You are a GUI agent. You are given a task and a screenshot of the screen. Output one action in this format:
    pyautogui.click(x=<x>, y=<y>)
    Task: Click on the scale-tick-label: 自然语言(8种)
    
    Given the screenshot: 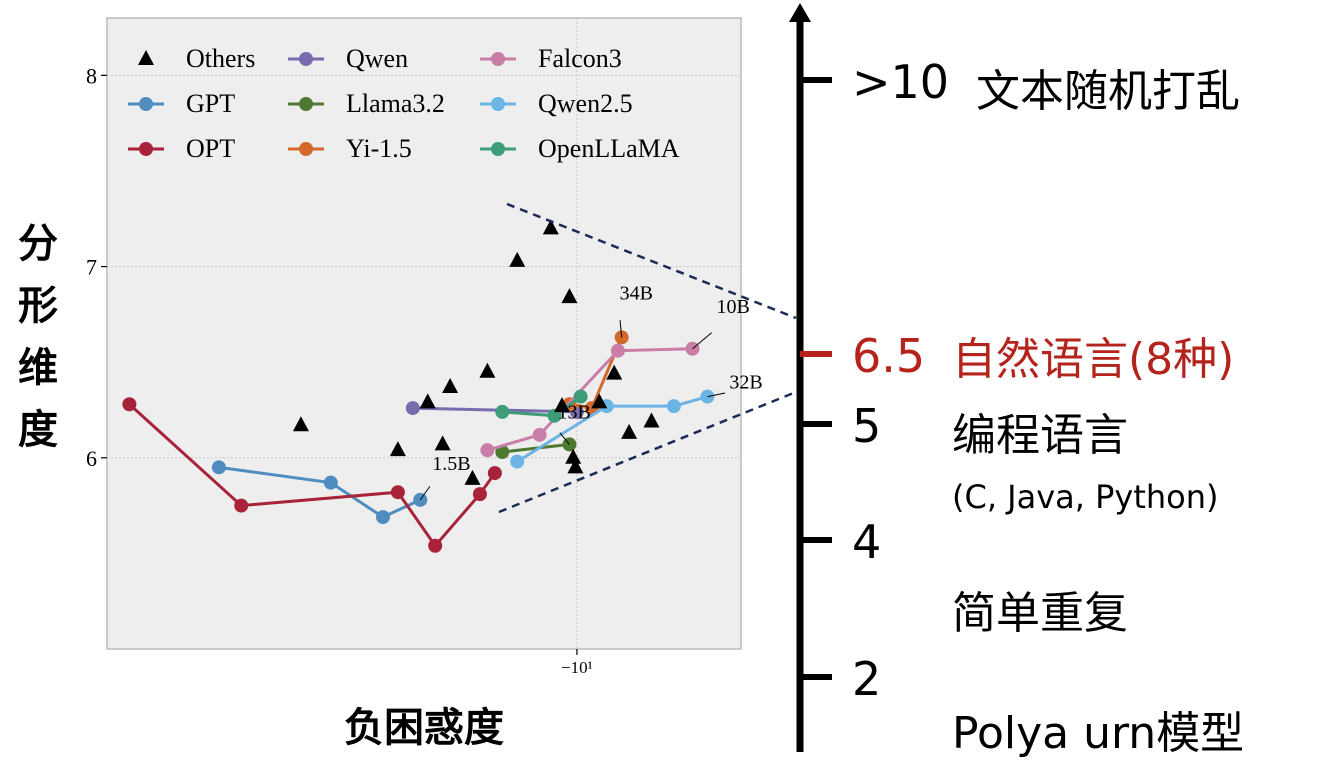 What is the action you would take?
    pyautogui.click(x=1093, y=359)
    